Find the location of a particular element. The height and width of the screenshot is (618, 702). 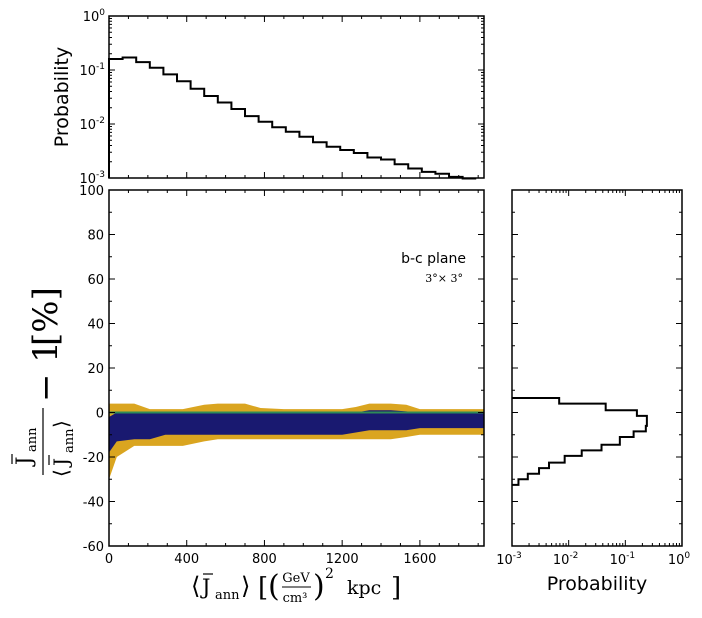

xlabel-open-bracket: [ is located at coordinates (263, 588).